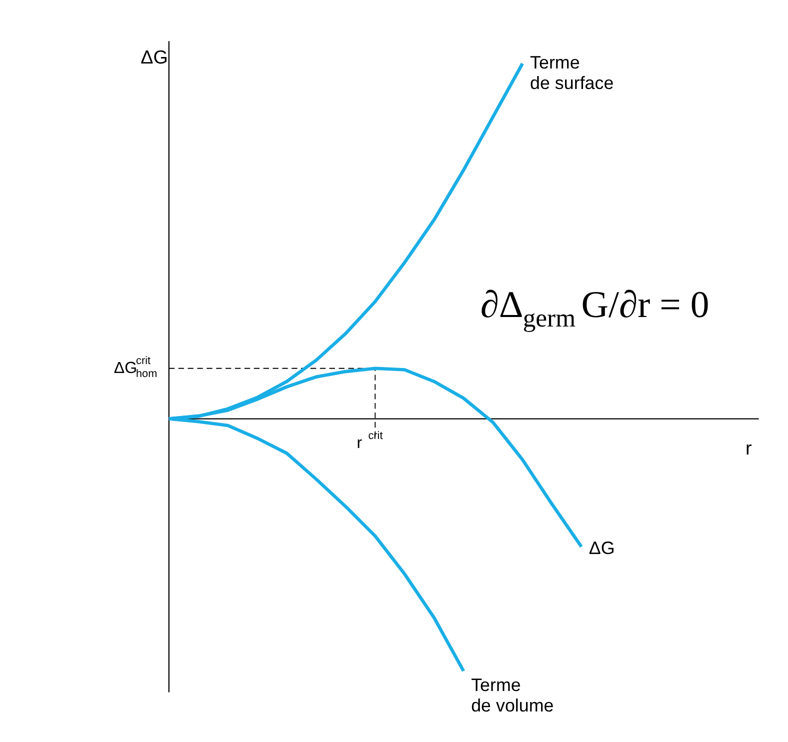 This screenshot has width=788, height=742. What do you see at coordinates (154, 57) in the screenshot?
I see `y-axis-title: ΔG` at bounding box center [154, 57].